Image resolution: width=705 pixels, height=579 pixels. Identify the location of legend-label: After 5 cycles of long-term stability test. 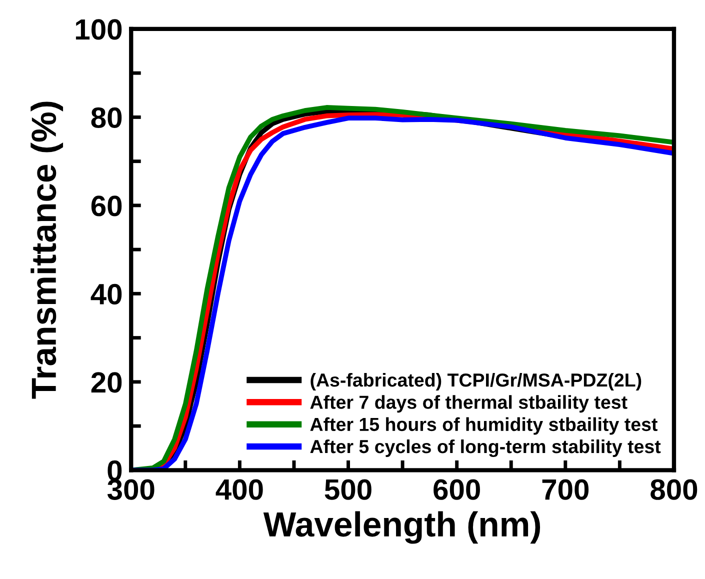
(485, 448).